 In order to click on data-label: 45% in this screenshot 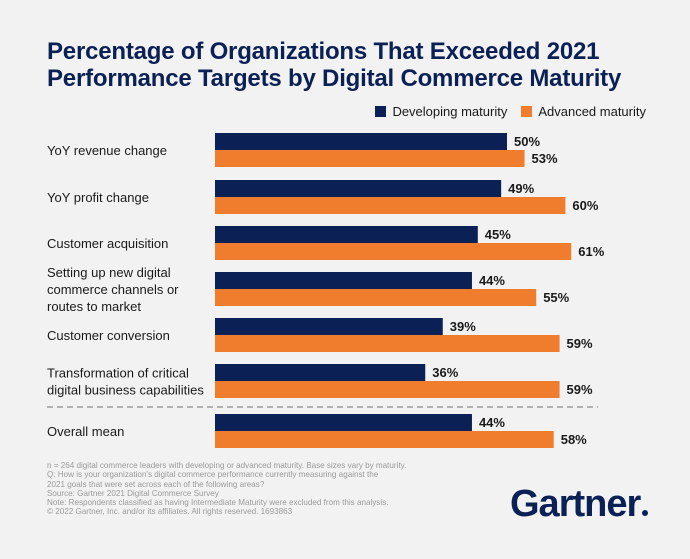, I will do `click(498, 234)`.